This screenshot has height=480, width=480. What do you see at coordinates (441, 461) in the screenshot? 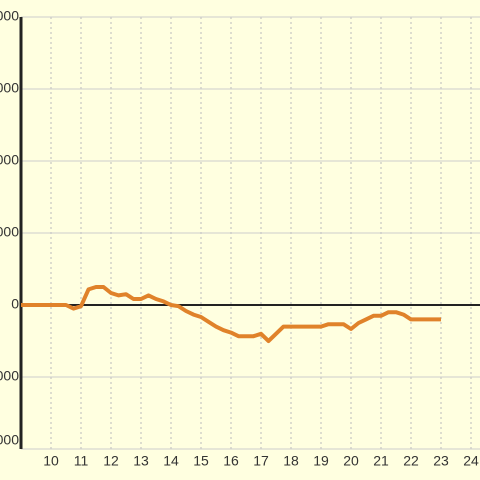
I see `x-tick-label: 23` at bounding box center [441, 461].